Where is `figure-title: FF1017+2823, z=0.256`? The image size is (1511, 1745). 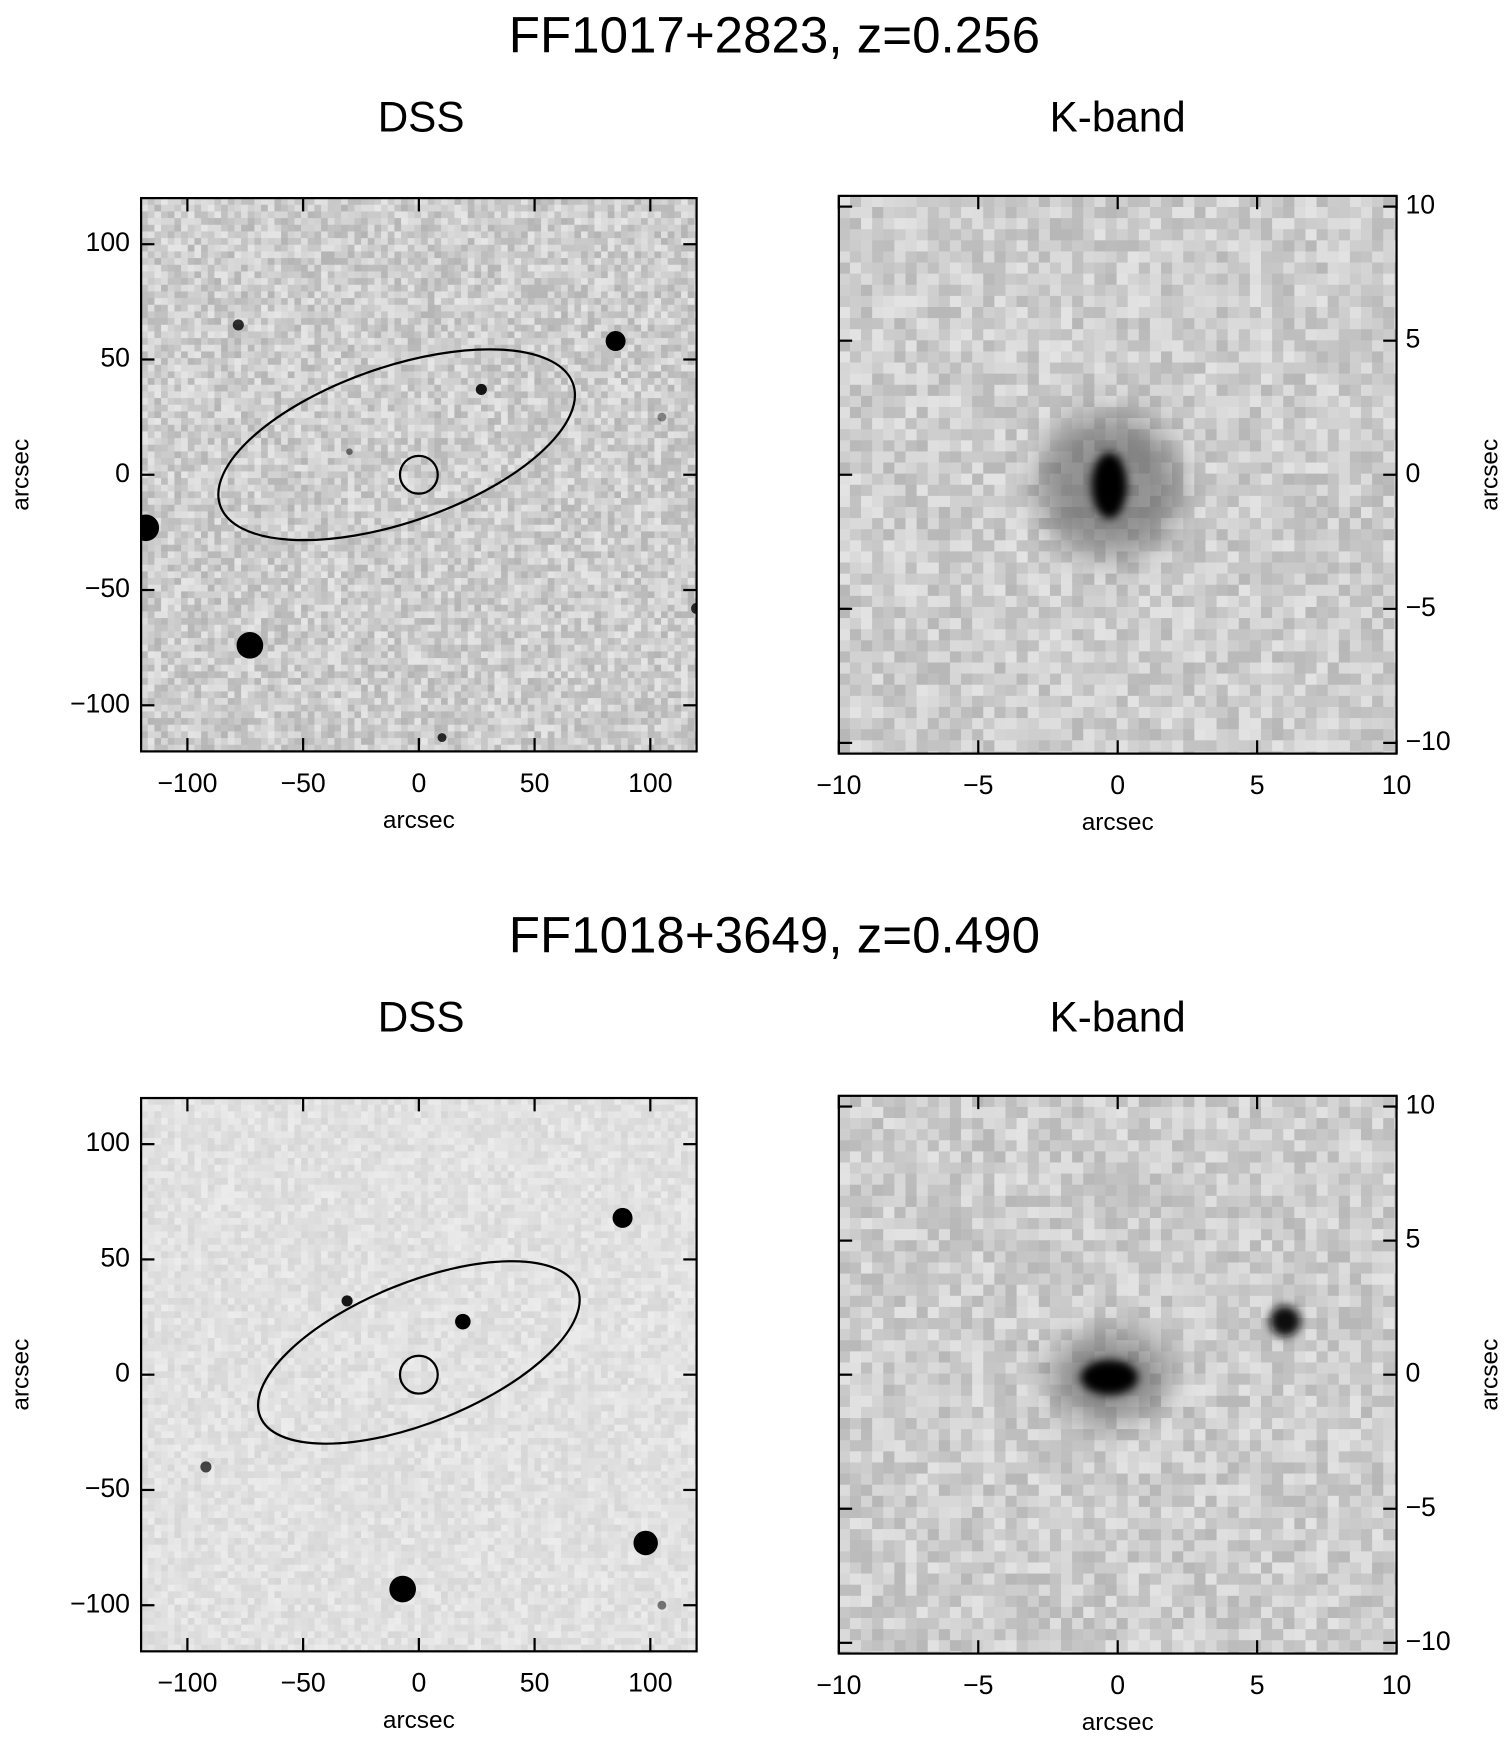
figure-title: FF1017+2823, z=0.256 is located at coordinates (774, 35).